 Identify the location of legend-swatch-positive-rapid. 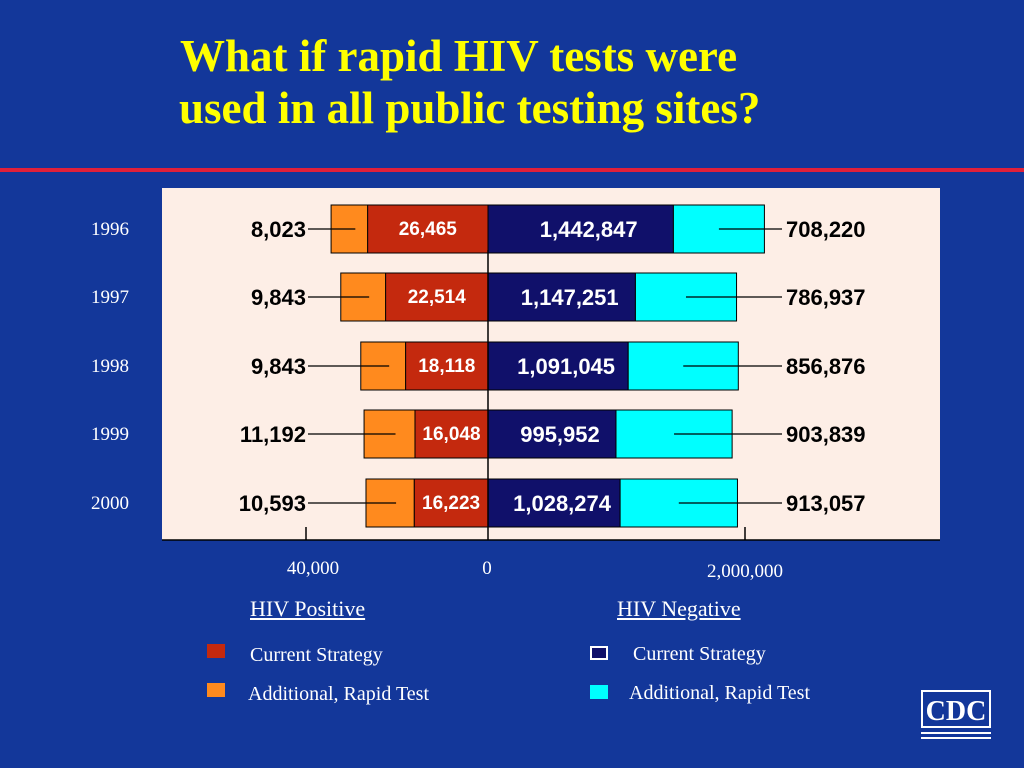
(216, 690).